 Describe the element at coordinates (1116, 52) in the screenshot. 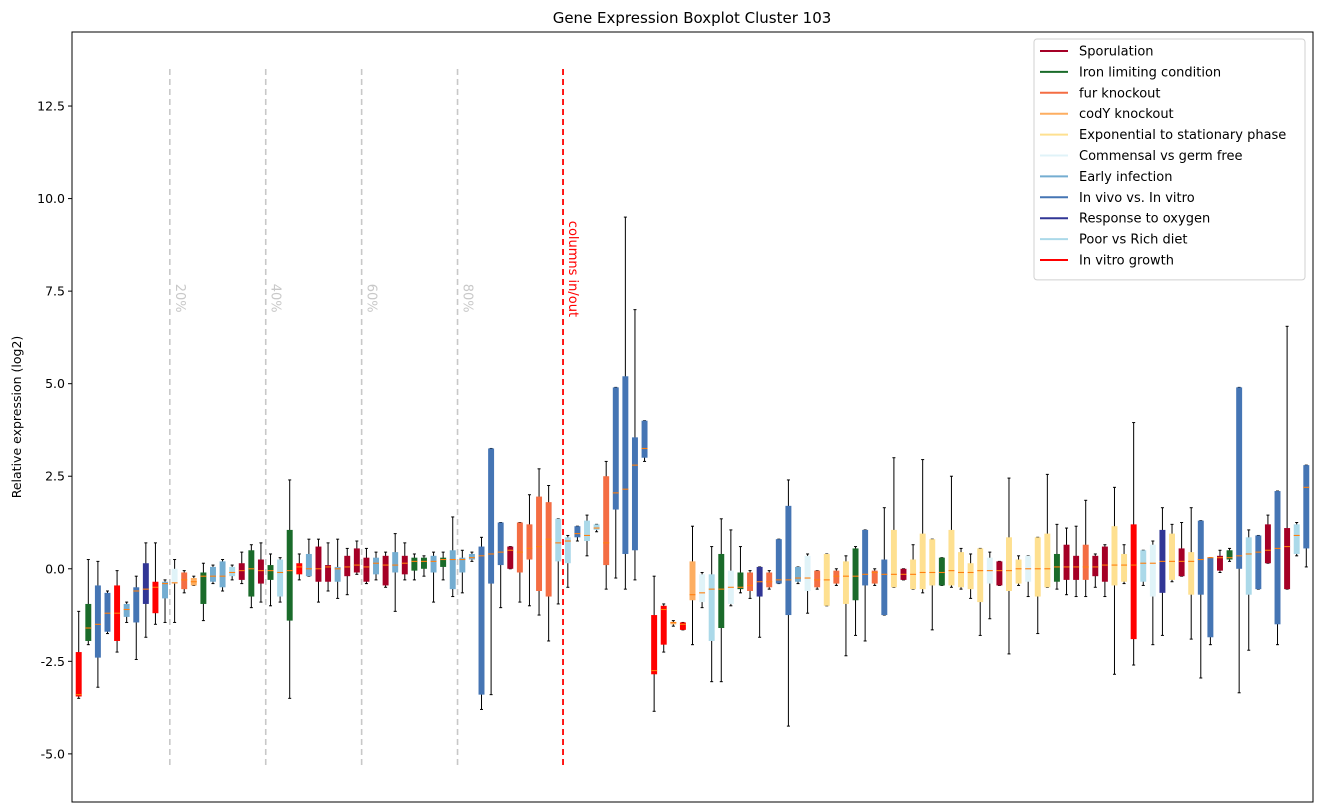

I see `legend-label: Sporulation` at that location.